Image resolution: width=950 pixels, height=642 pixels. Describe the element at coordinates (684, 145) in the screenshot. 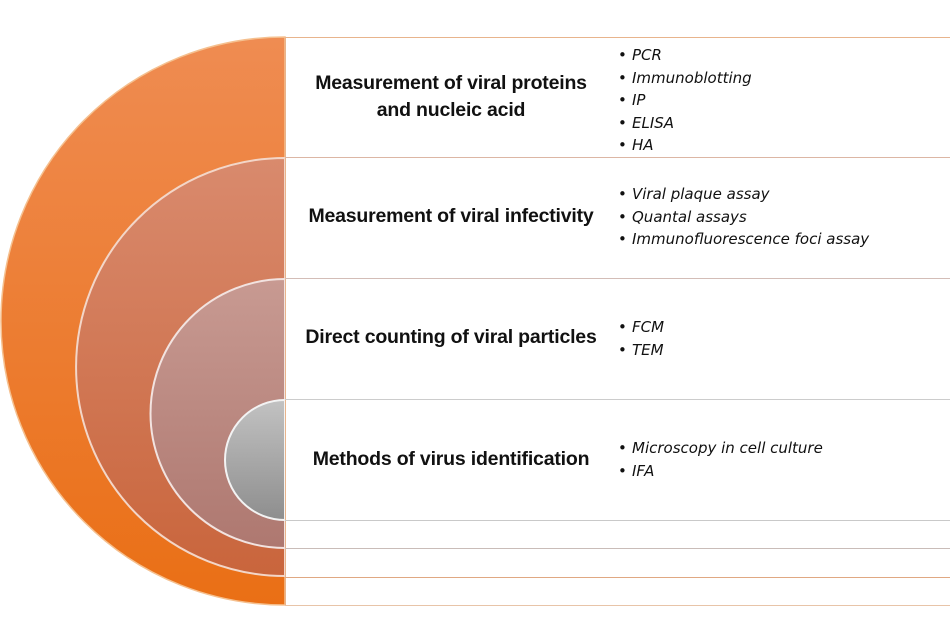

I see `list-item: HA` at that location.